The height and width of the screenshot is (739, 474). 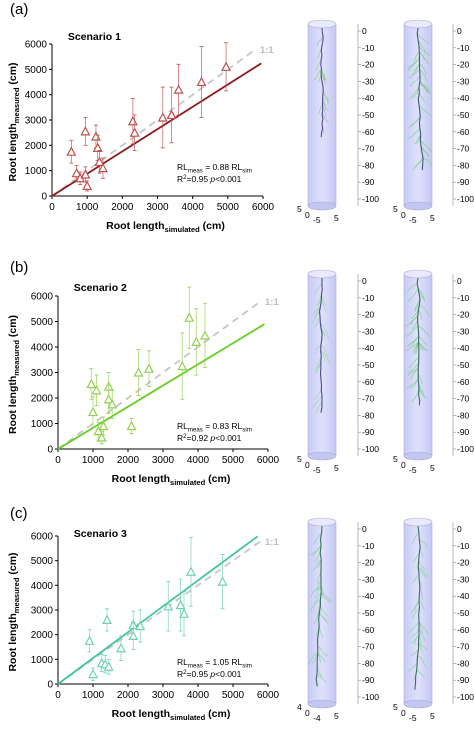 What do you see at coordinates (228, 438) in the screenshot?
I see `text-part: <0.001` at bounding box center [228, 438].